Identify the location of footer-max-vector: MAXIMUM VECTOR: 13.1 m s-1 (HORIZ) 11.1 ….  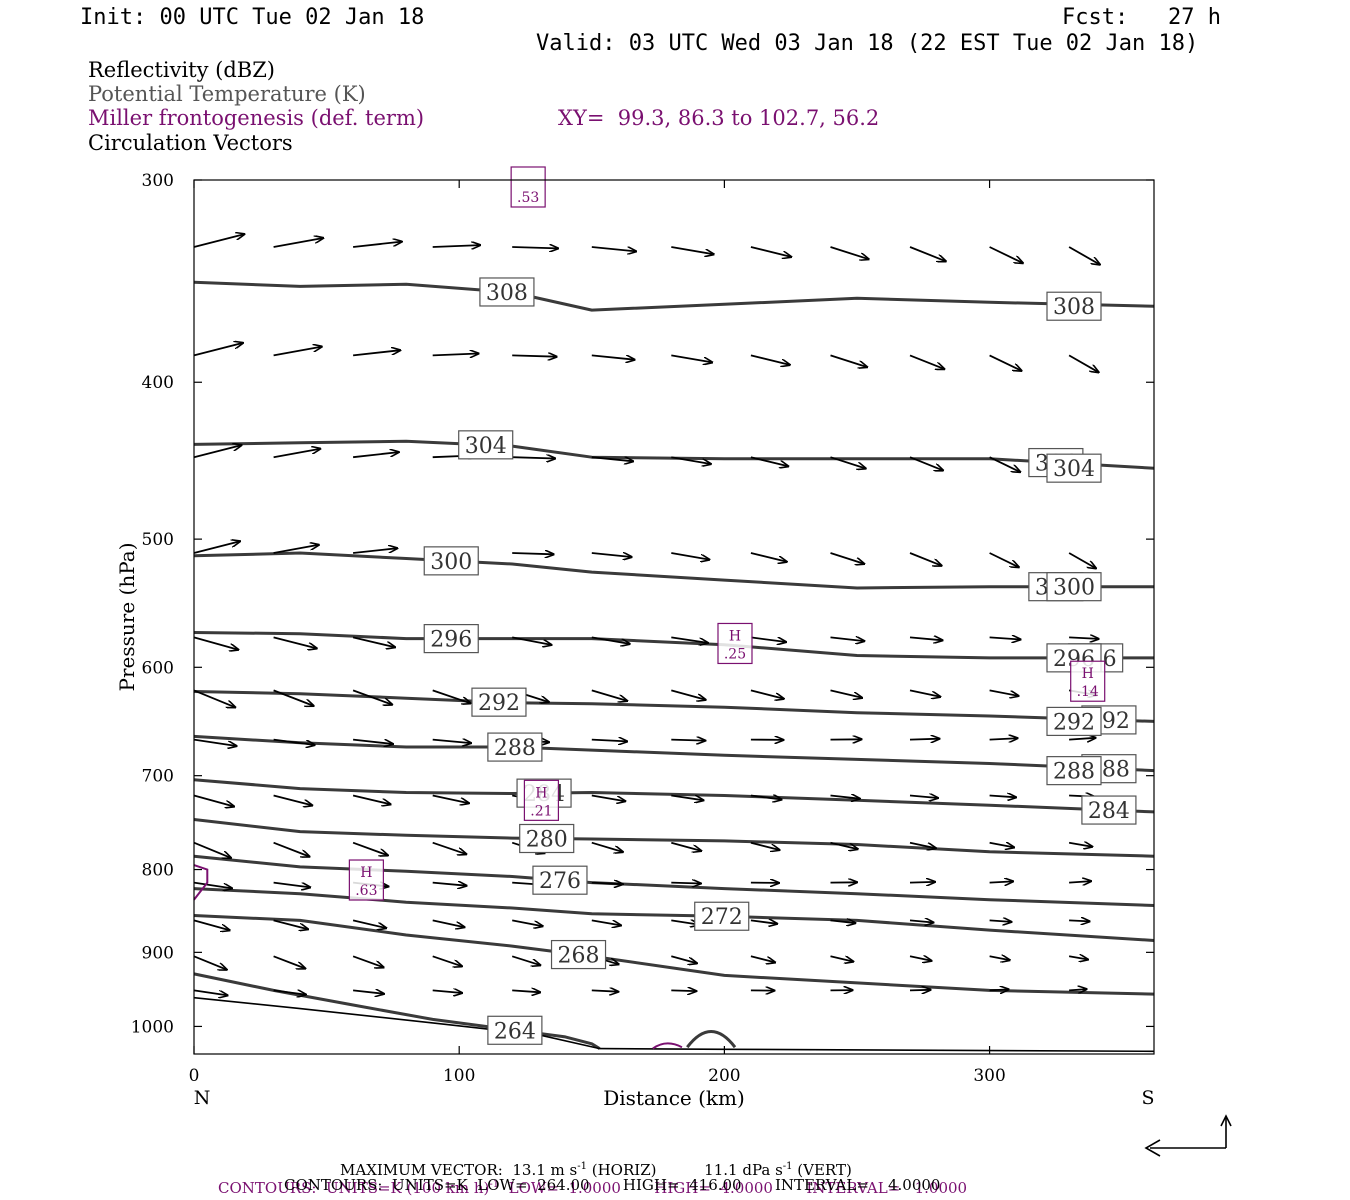
(596, 1170).